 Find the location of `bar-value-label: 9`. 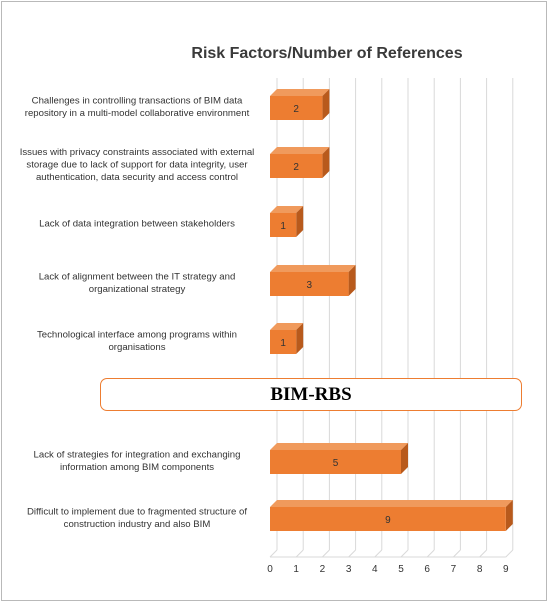

bar-value-label: 9 is located at coordinates (388, 520).